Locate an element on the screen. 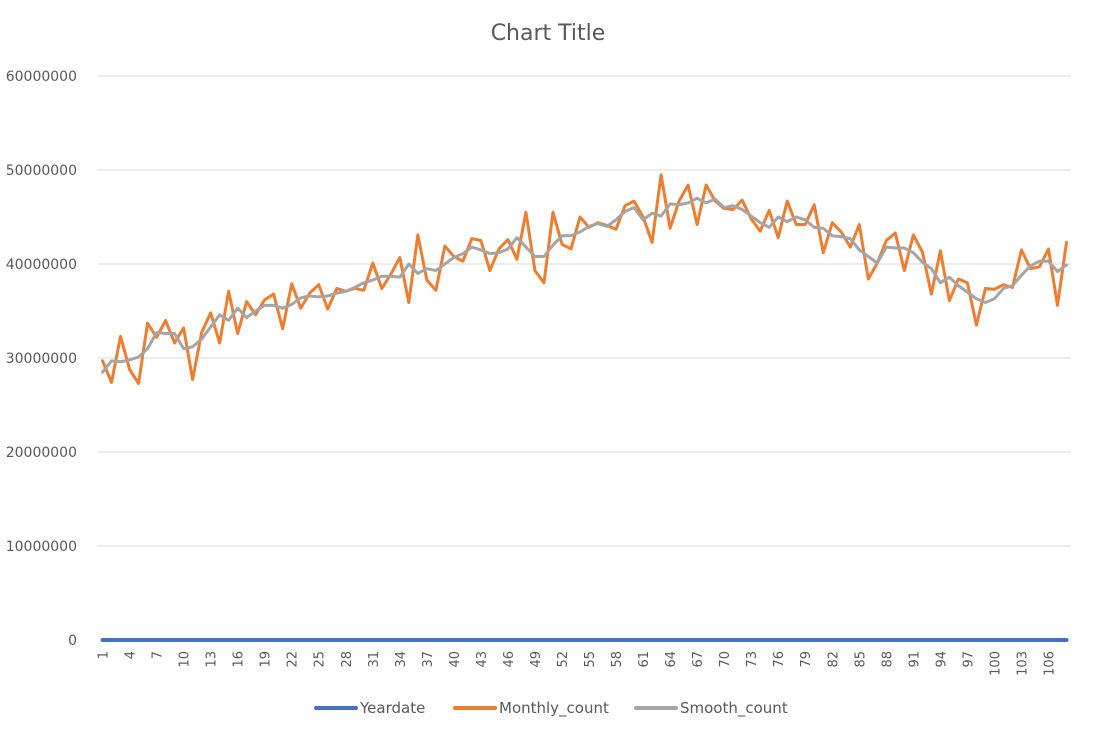 The width and height of the screenshot is (1102, 741). legend: Yeardate Monthly_count Smooth_count is located at coordinates (551, 708).